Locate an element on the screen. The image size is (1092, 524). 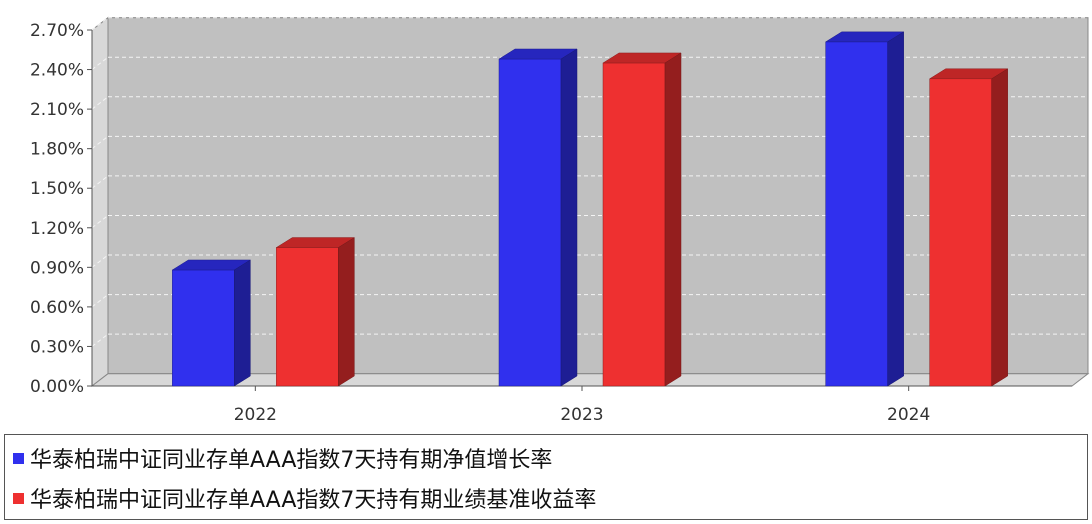
bar-2022-s1-front is located at coordinates (307, 317).